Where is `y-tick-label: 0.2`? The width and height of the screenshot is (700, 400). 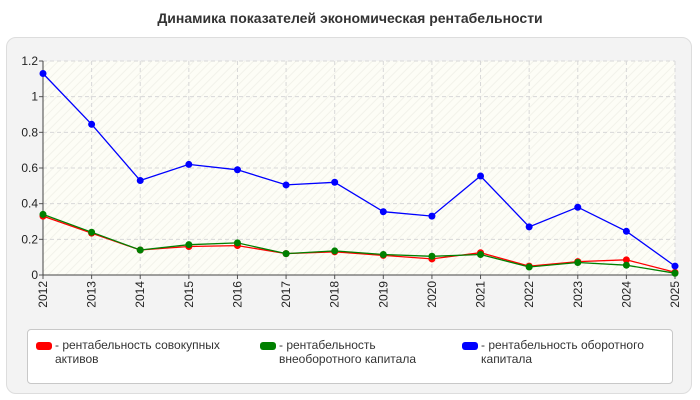 y-tick-label: 0.2 is located at coordinates (29, 239).